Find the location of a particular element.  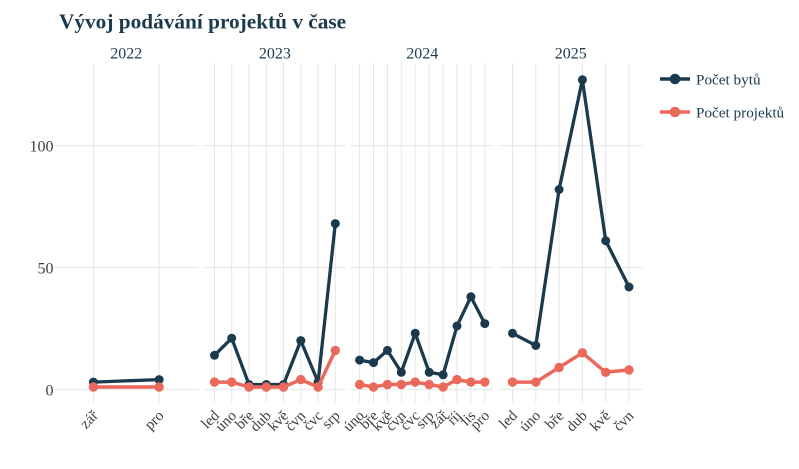

svg-text: Počet projektů is located at coordinates (740, 113).